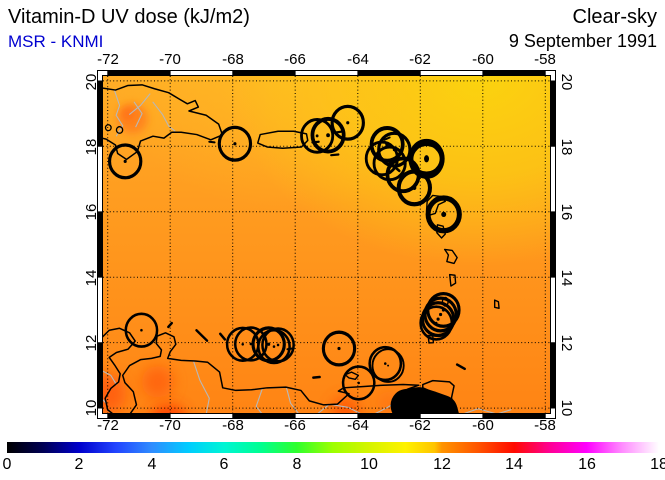 The image size is (665, 480). I want to click on lat-tick-right: 18, so click(566, 147).